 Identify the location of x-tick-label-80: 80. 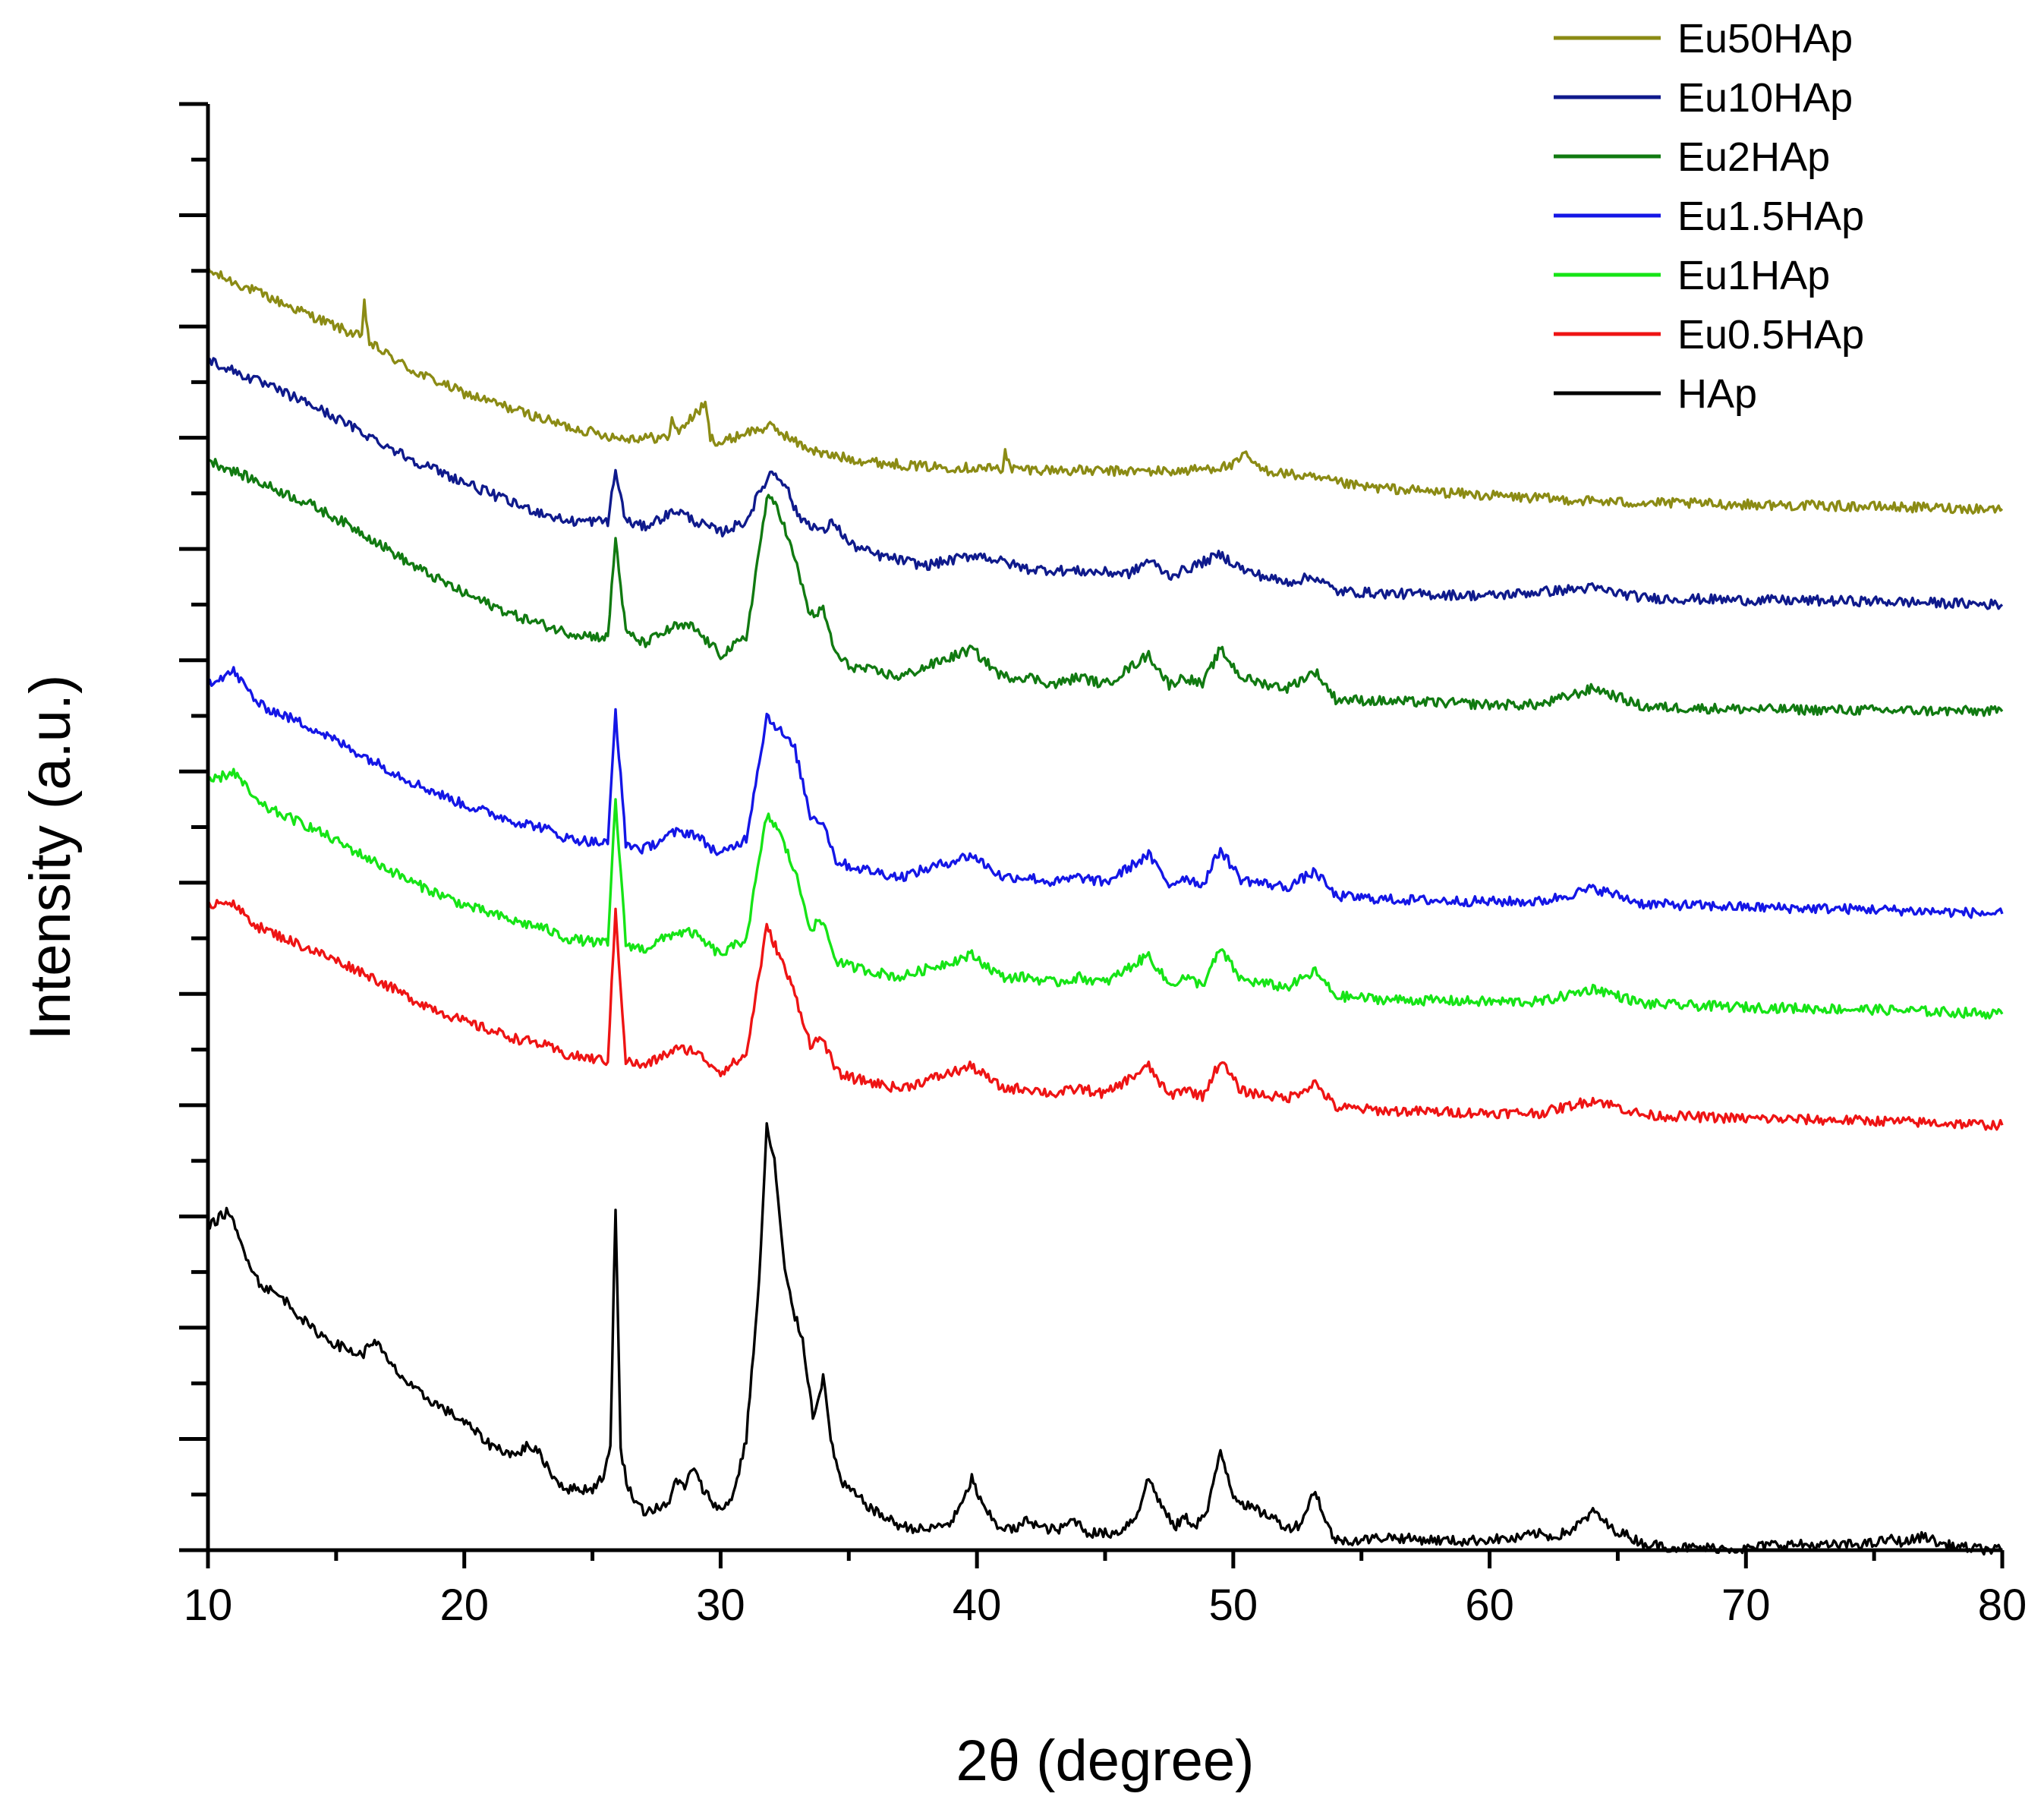
(2003, 1605).